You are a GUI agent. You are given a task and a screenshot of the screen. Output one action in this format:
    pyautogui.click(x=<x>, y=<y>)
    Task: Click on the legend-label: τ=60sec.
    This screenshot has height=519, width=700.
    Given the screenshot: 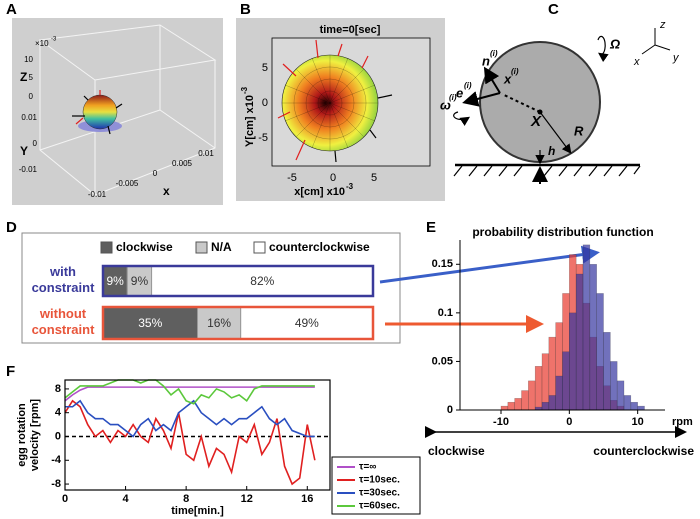 What is the action you would take?
    pyautogui.click(x=379, y=506)
    